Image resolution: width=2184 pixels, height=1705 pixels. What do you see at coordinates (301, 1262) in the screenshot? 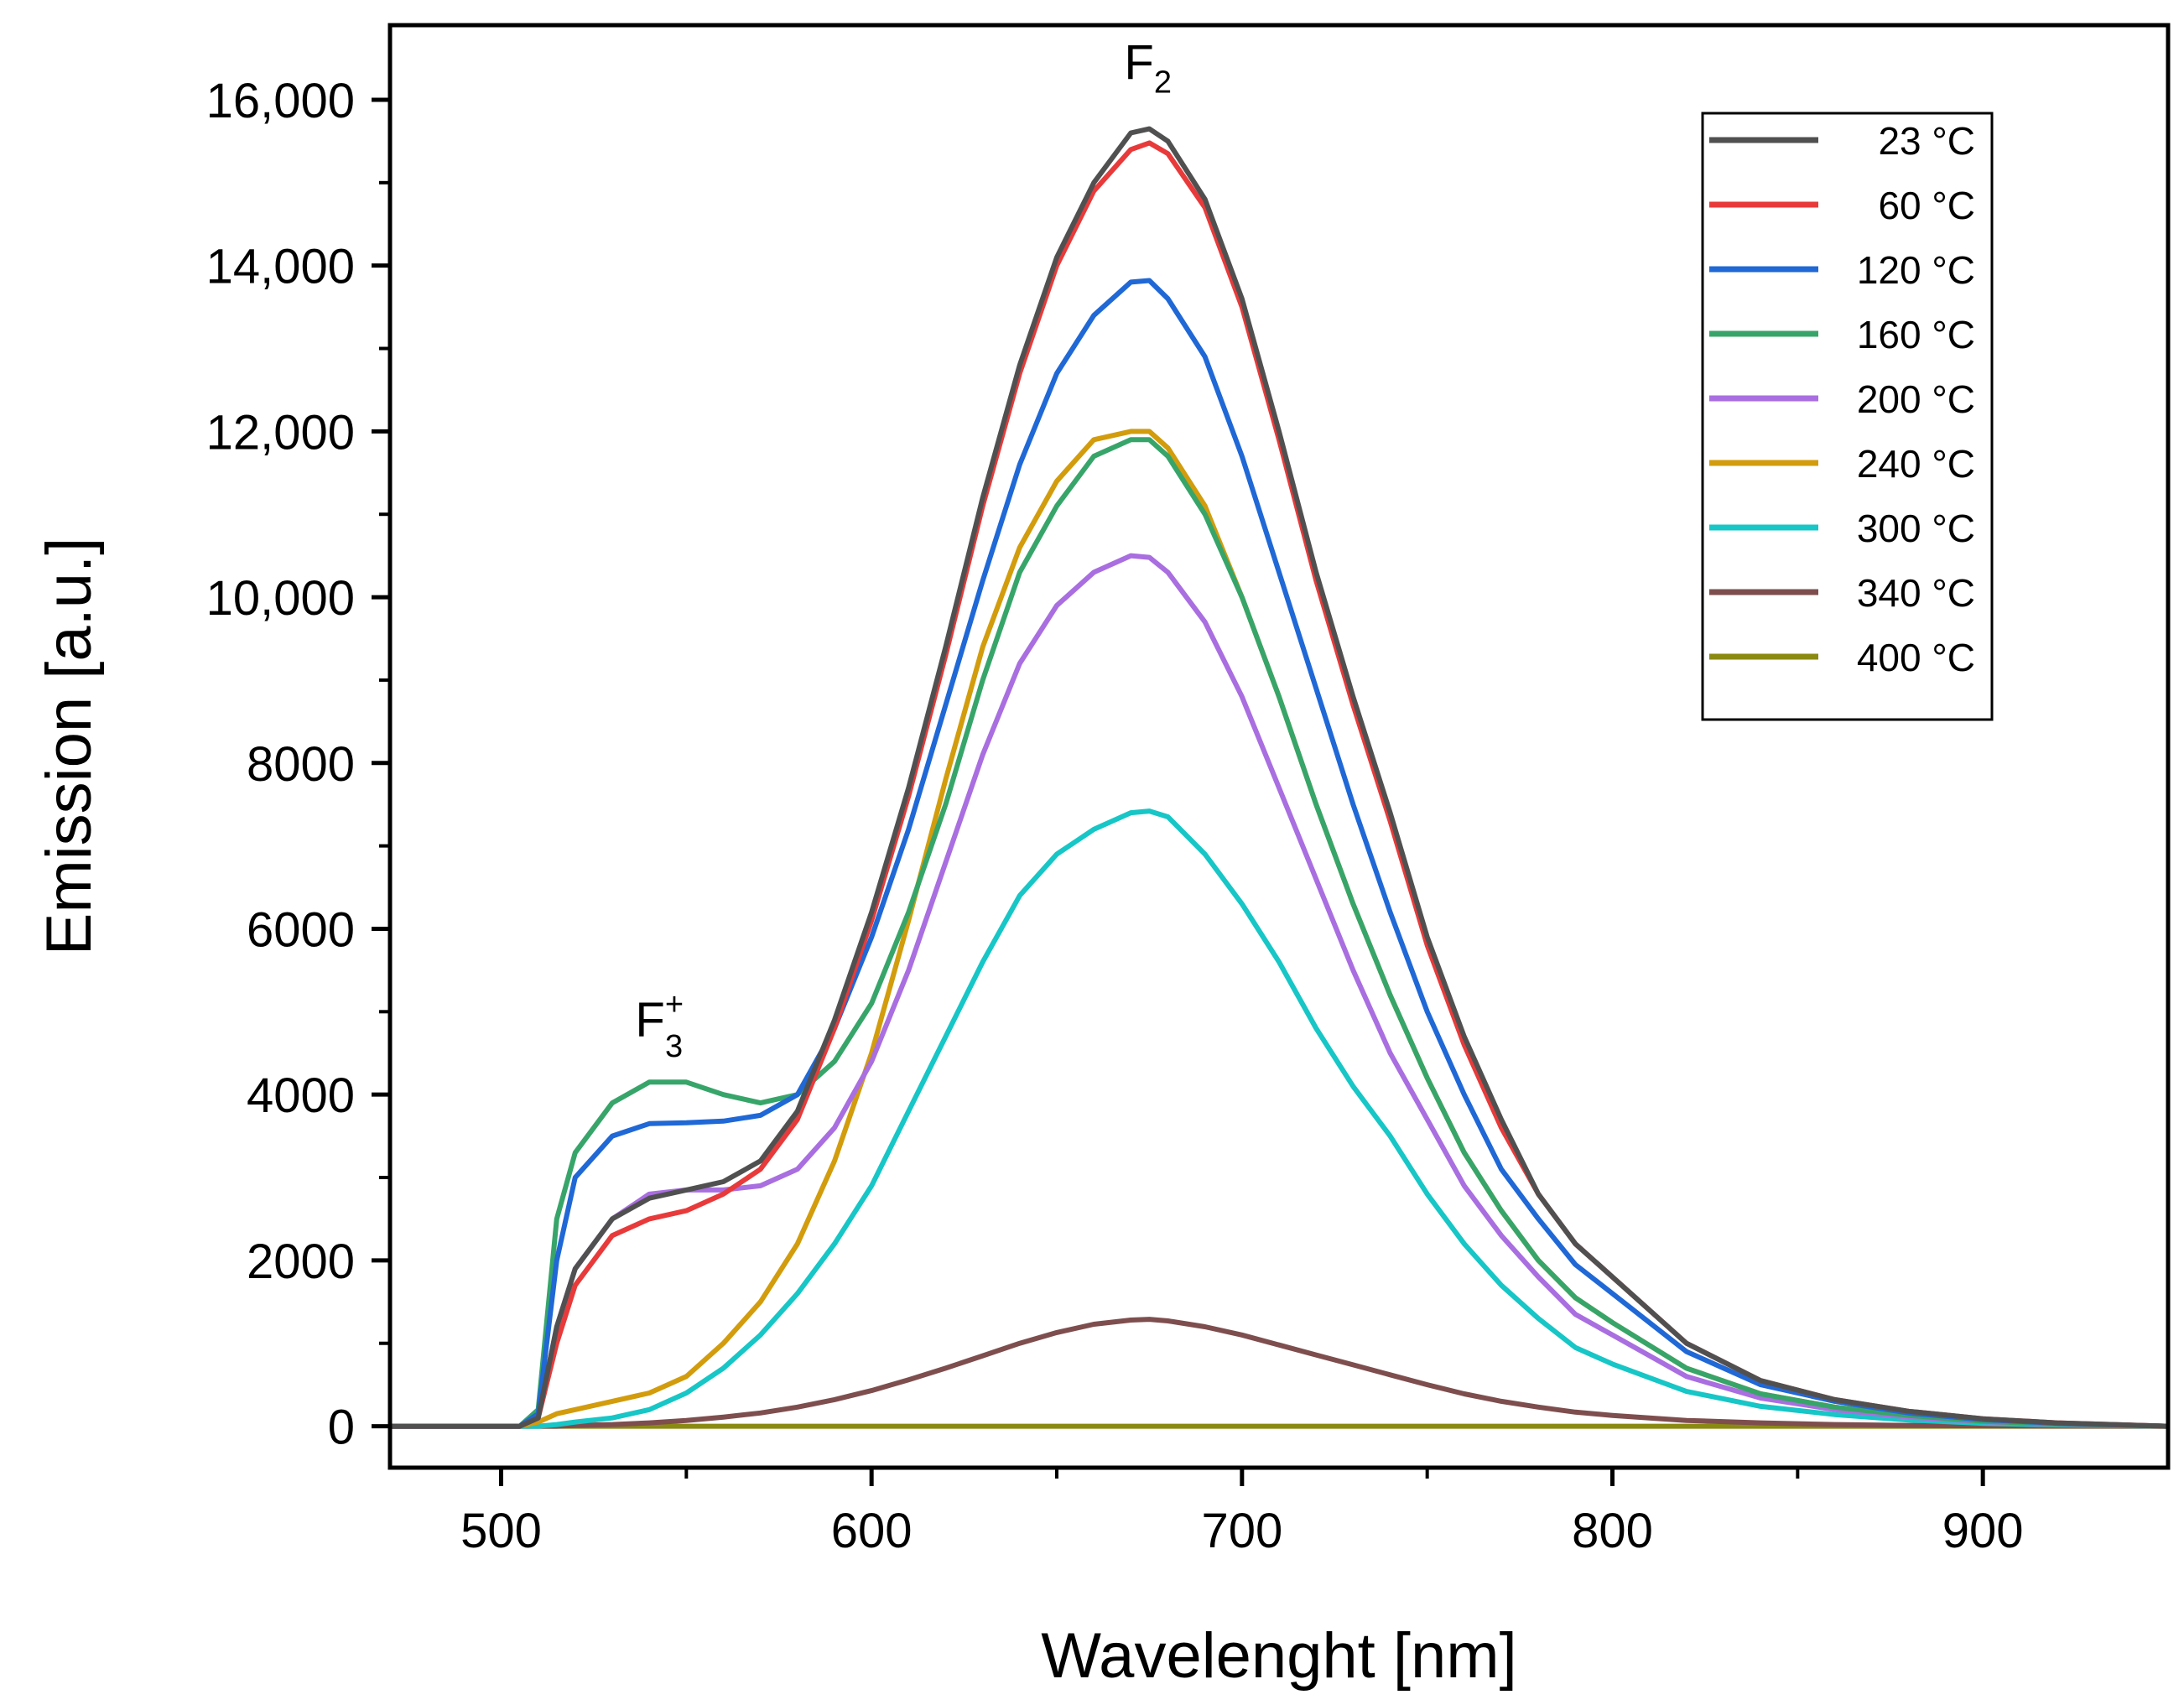
I see `y-tick-label: 2000` at bounding box center [301, 1262].